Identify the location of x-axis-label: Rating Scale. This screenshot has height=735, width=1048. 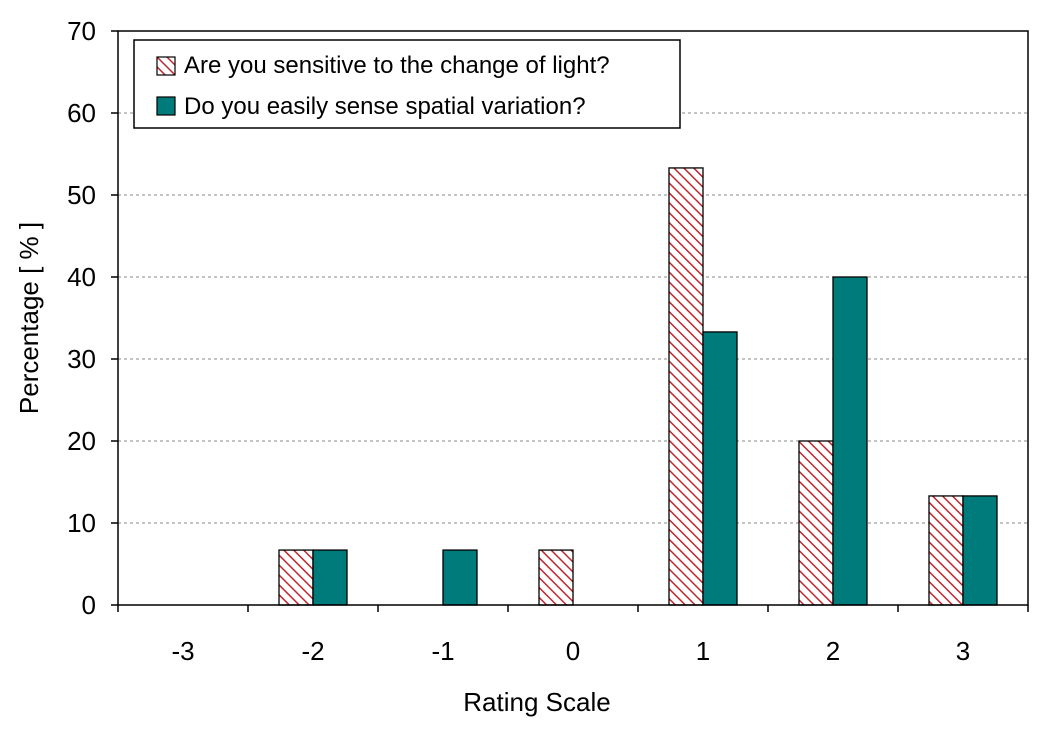
(536, 702).